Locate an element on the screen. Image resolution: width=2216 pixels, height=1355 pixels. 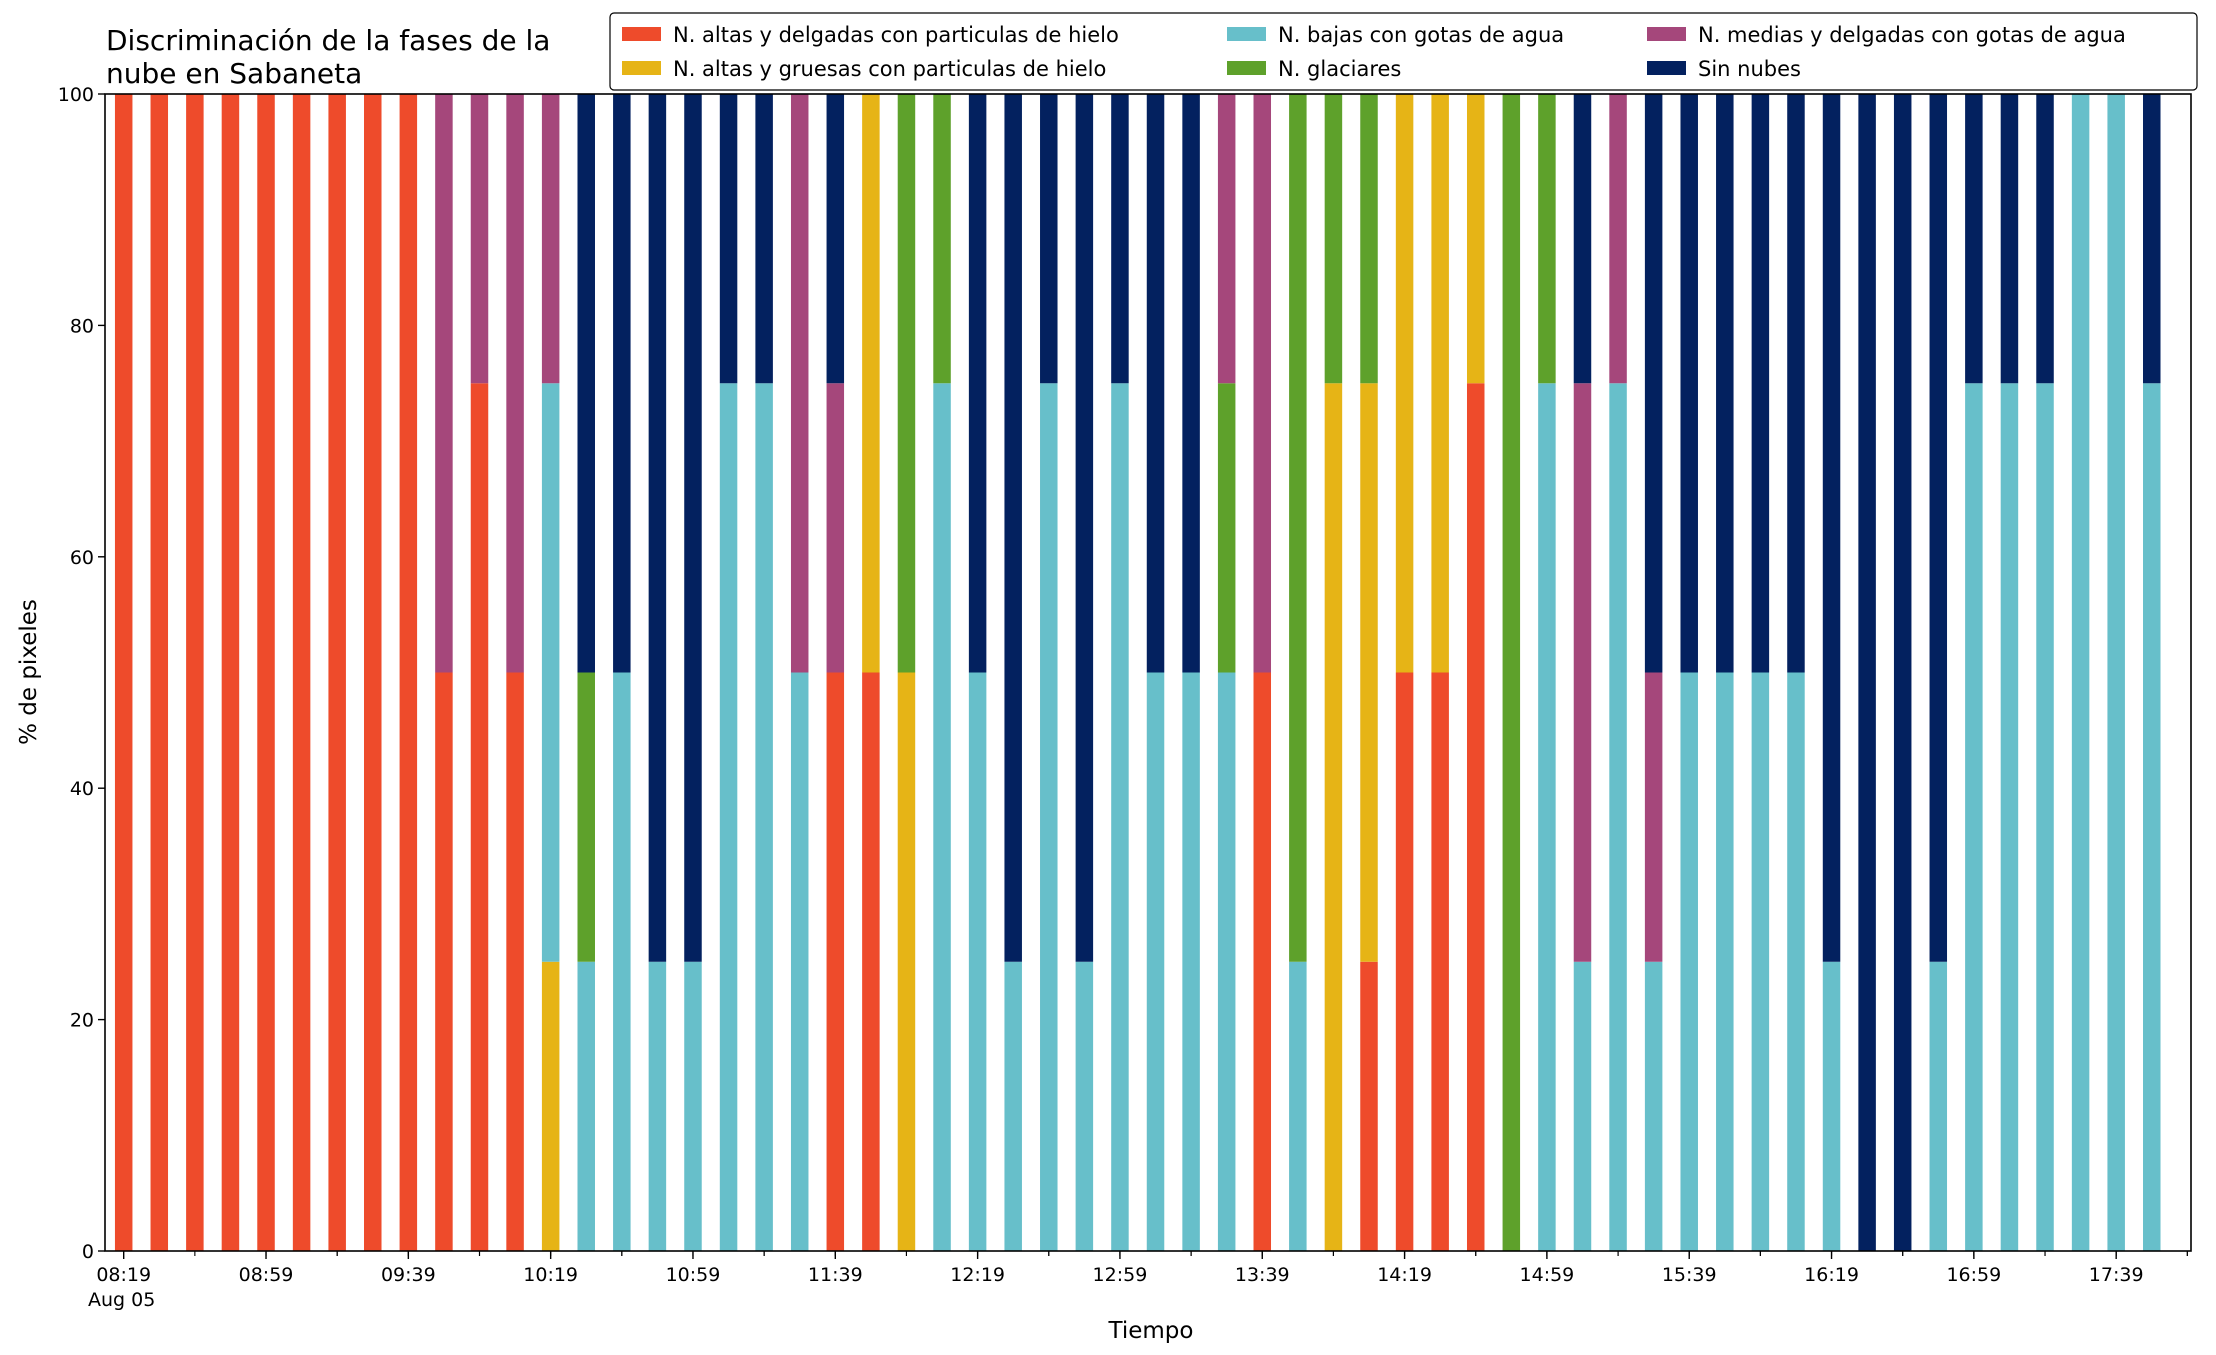
x-tick-label: 10:59 is located at coordinates (693, 1275).